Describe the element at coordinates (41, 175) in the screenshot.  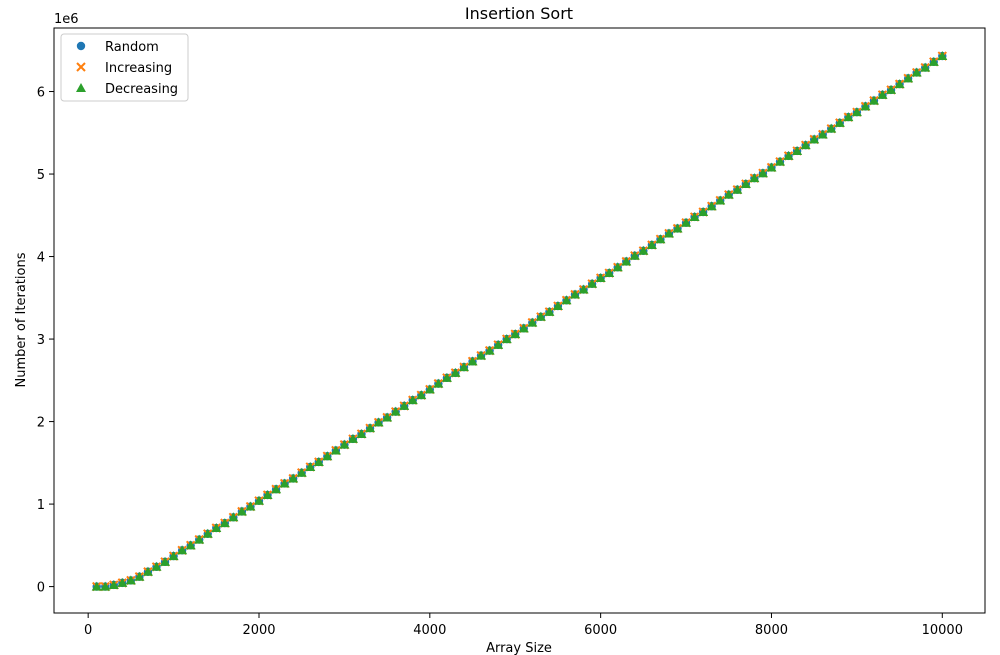
I see `y-tick-label: 5` at that location.